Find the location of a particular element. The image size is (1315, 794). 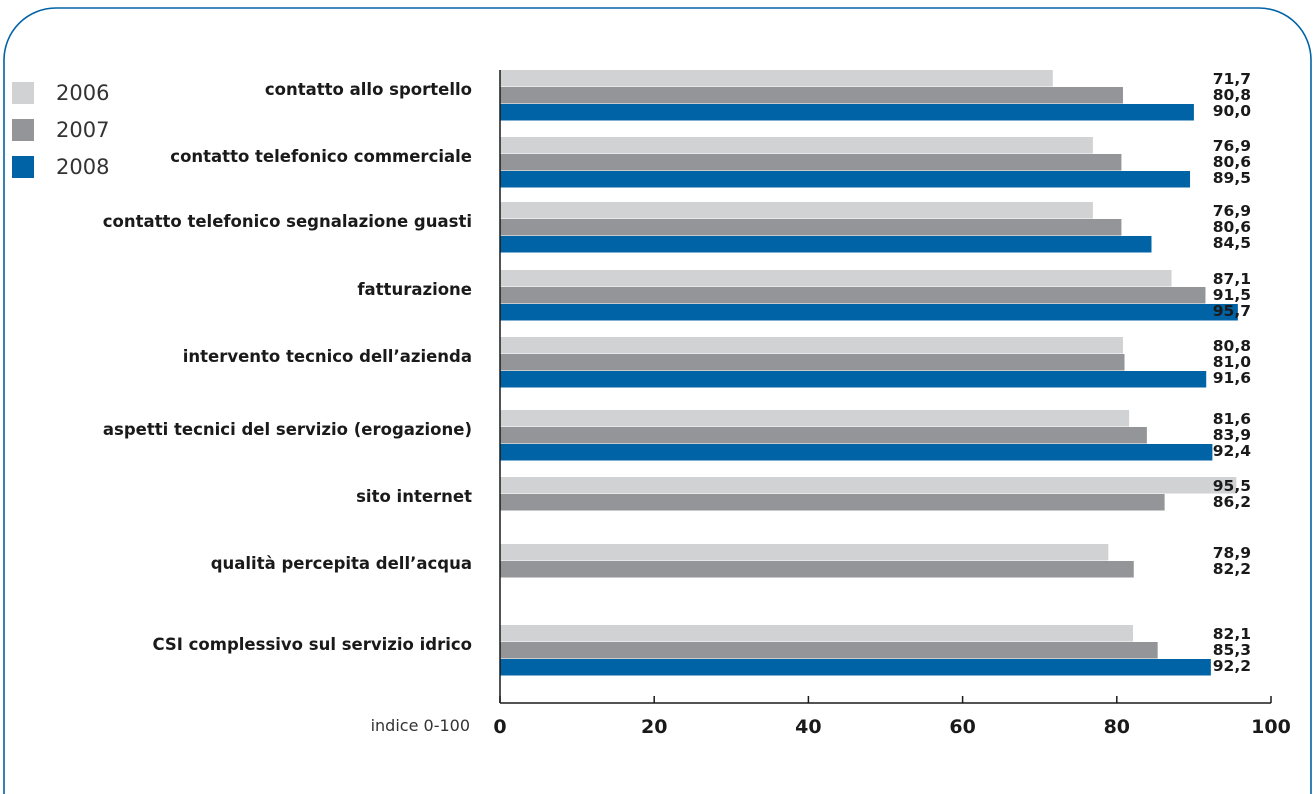

category-label: CSI complessivo sul servizio idrico is located at coordinates (312, 644).